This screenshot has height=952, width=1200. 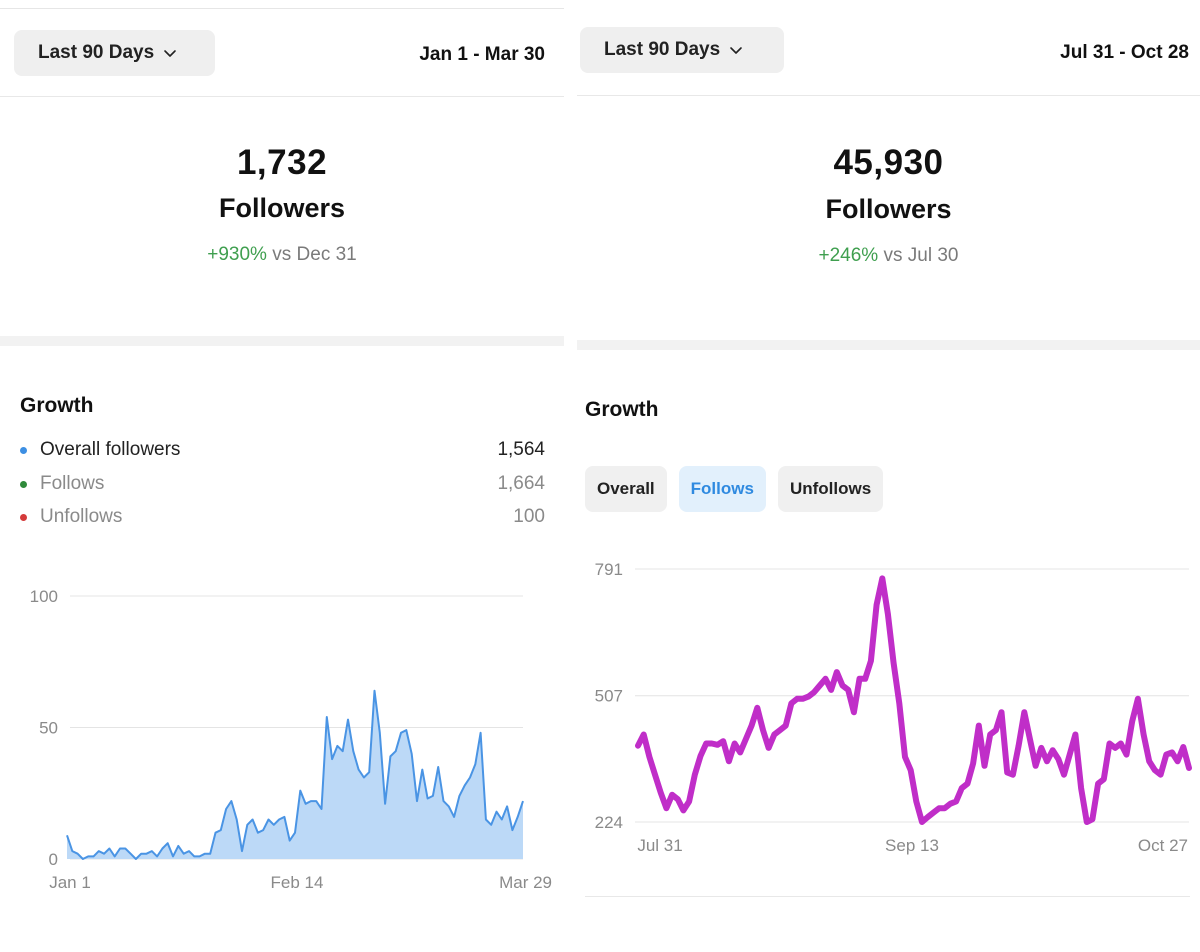 I want to click on legend-value: 1,664, so click(x=521, y=483).